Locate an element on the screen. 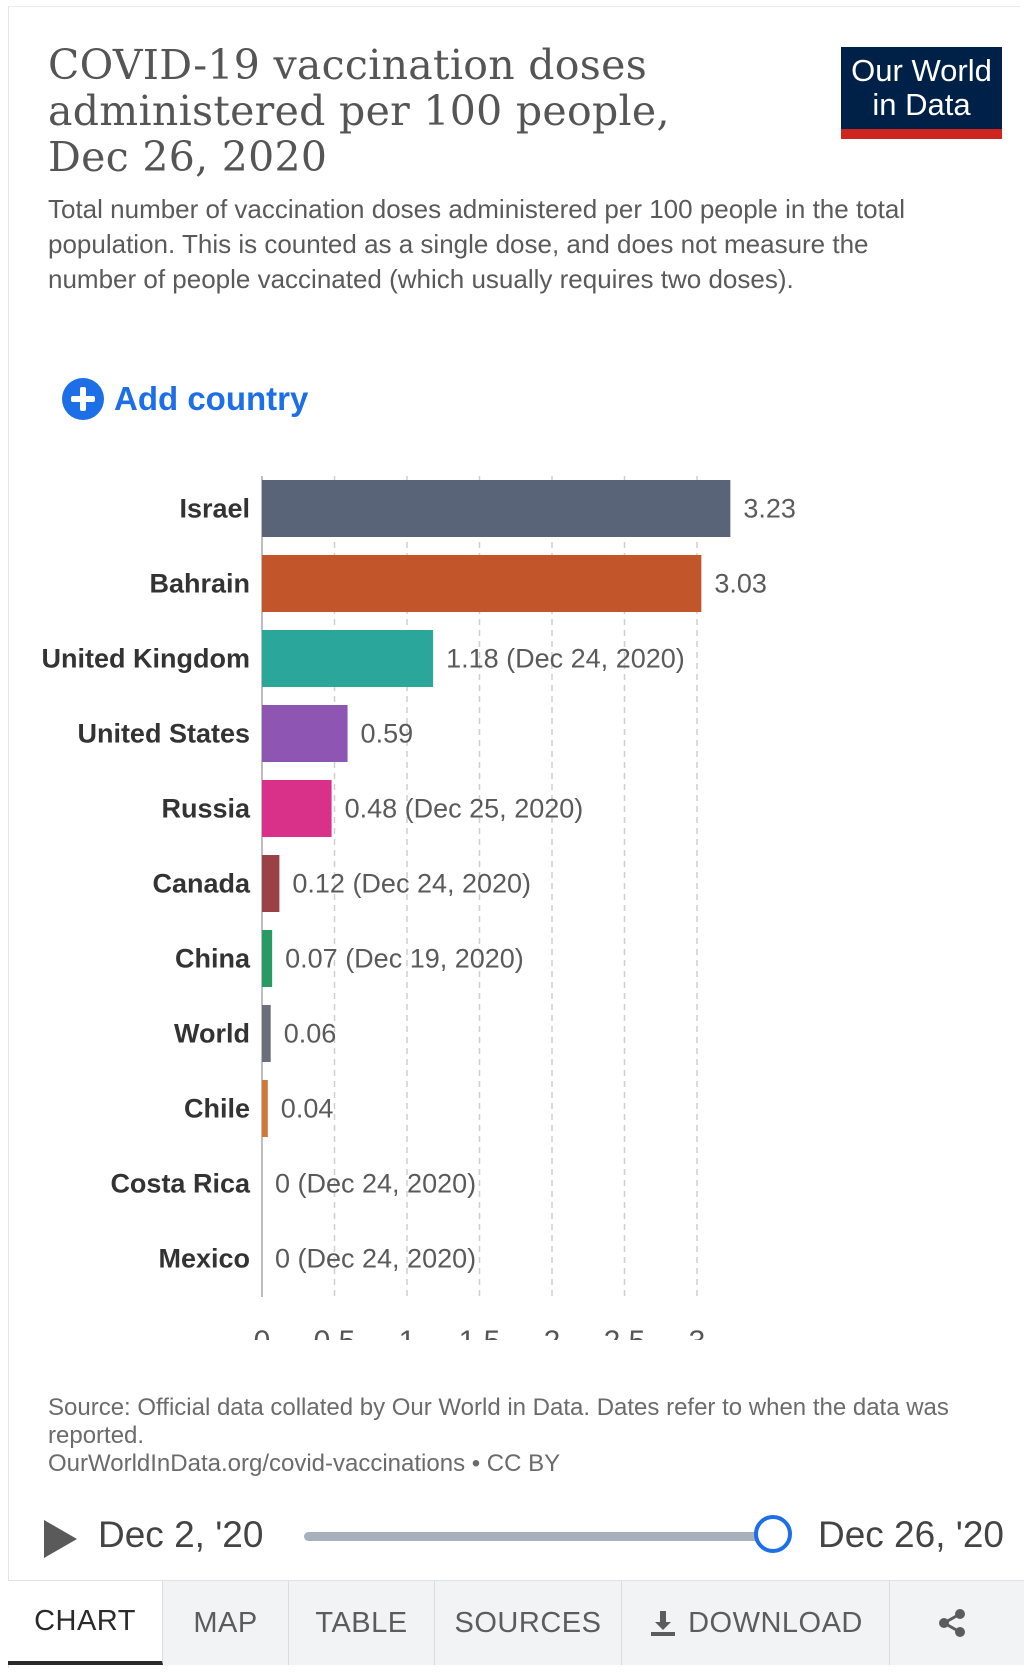  tab-sources: SOURCES is located at coordinates (528, 1623).